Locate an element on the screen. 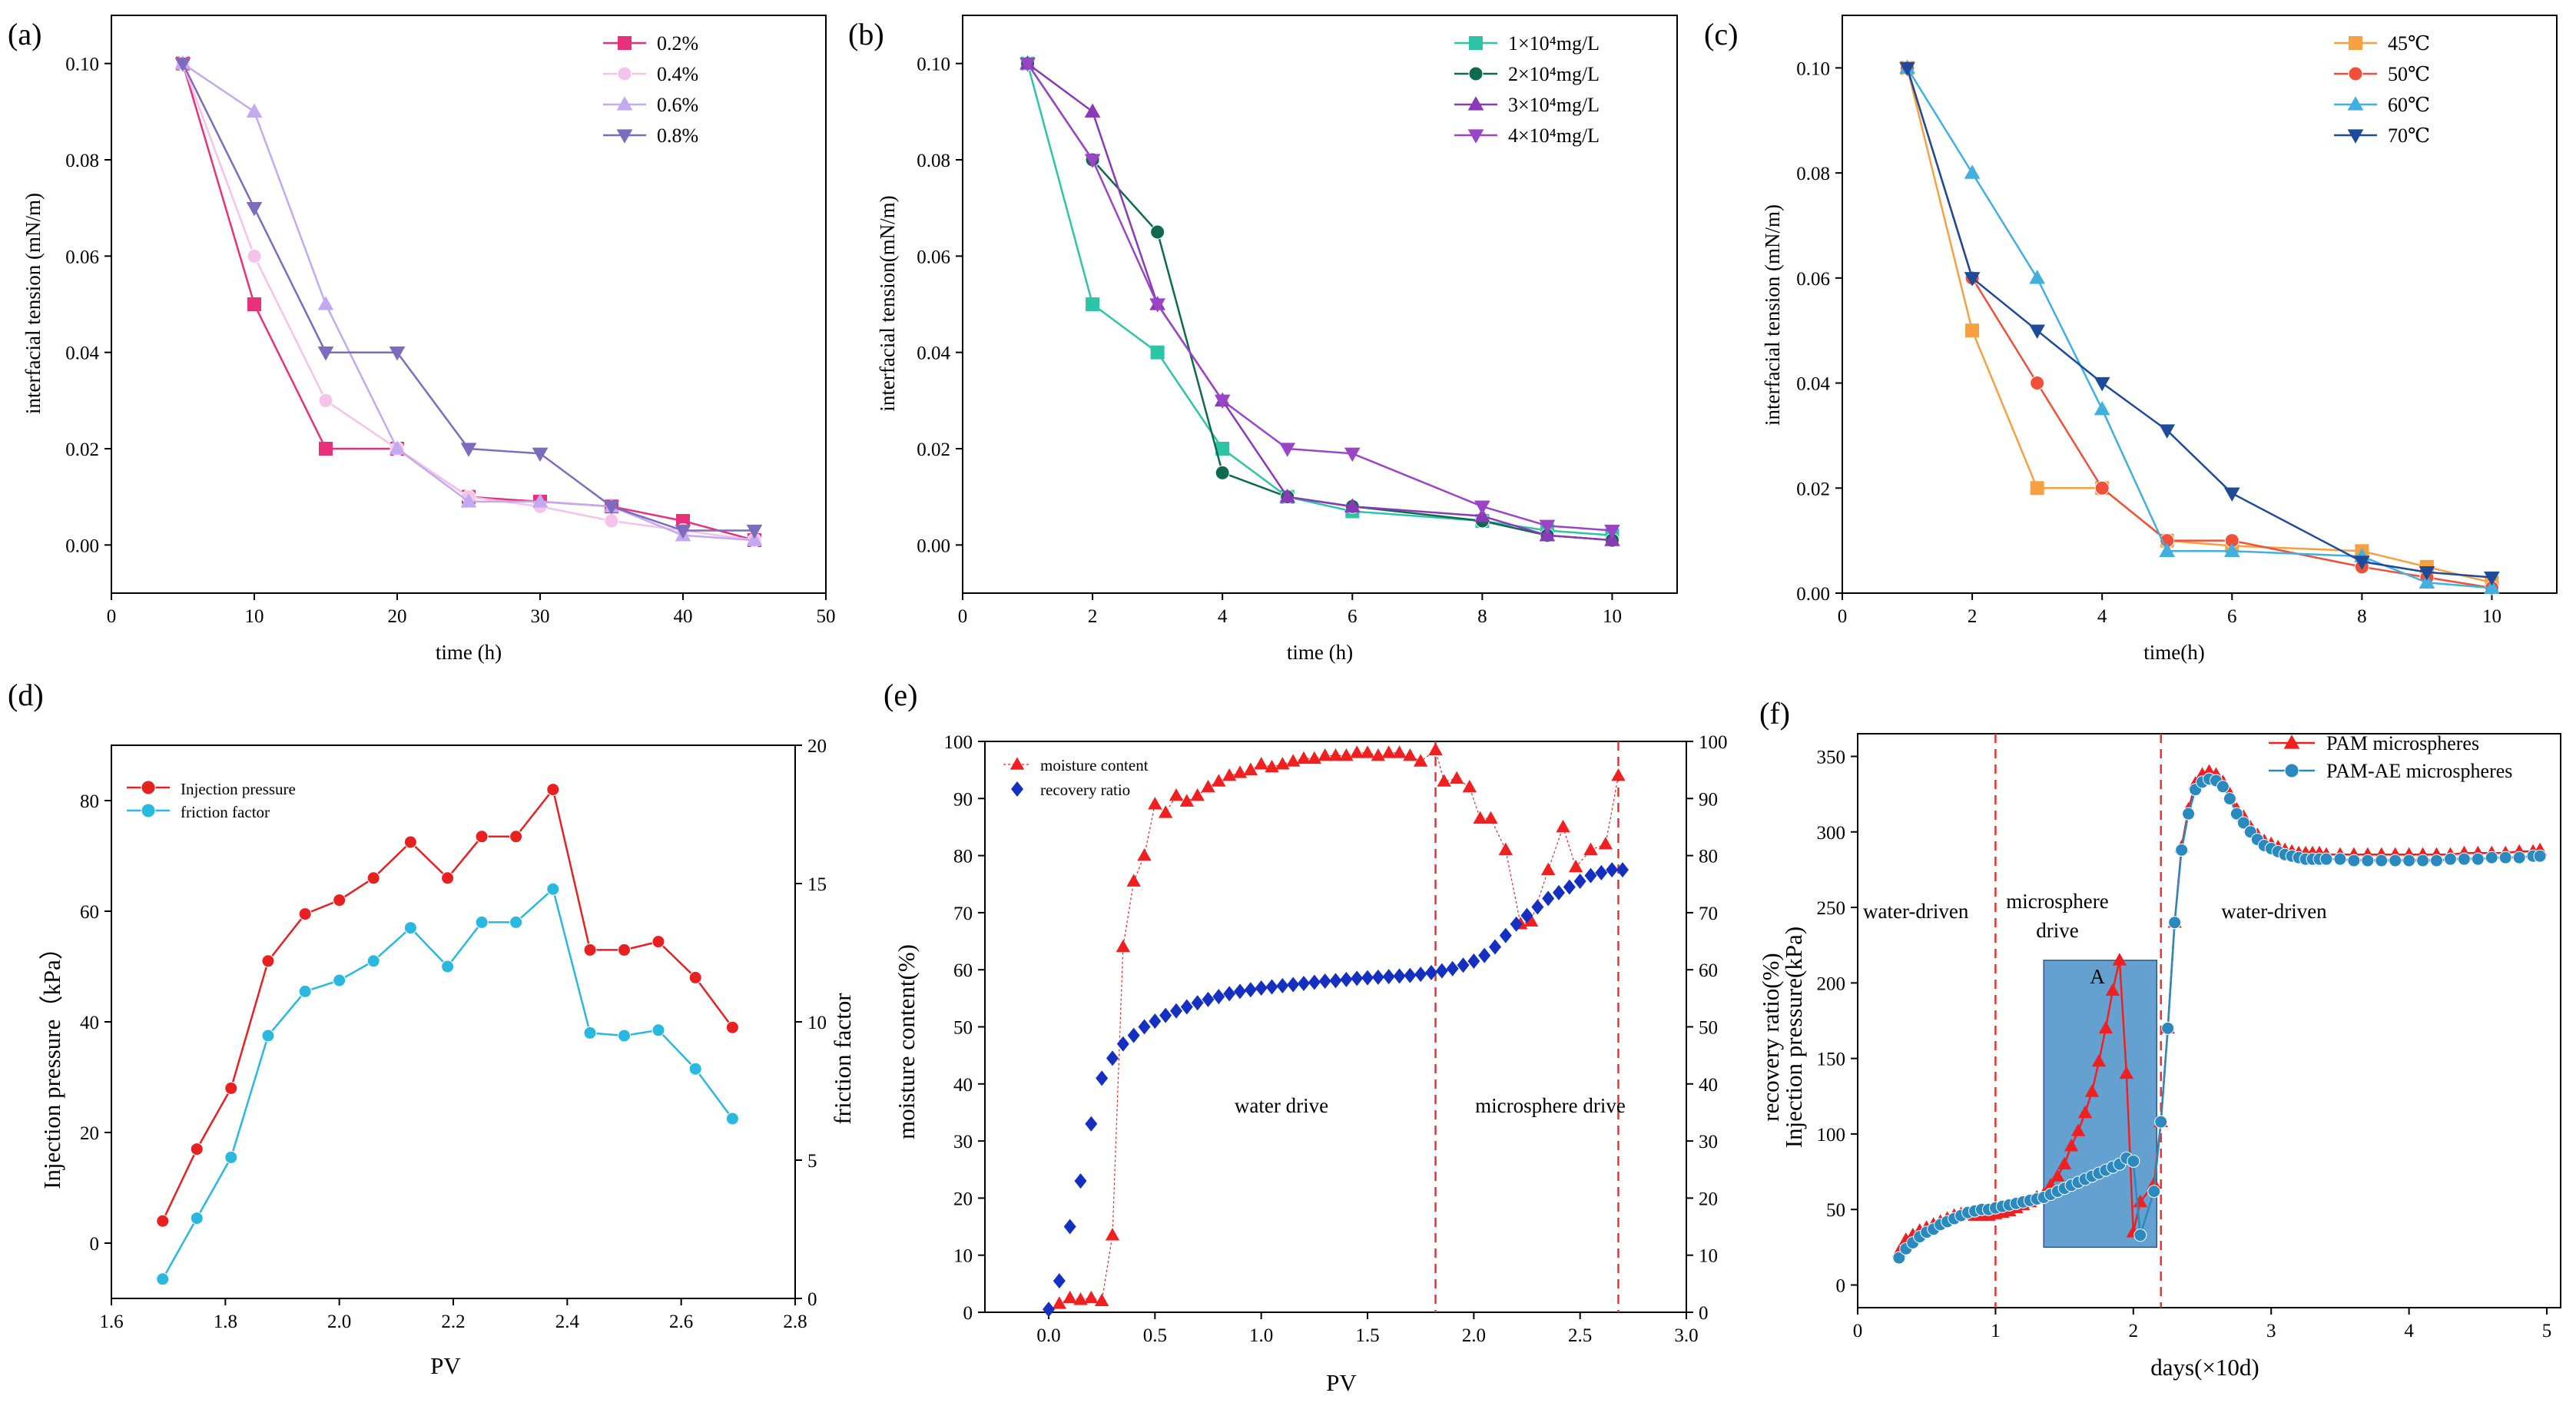  y2-tick-label: 10 is located at coordinates (1708, 1256).